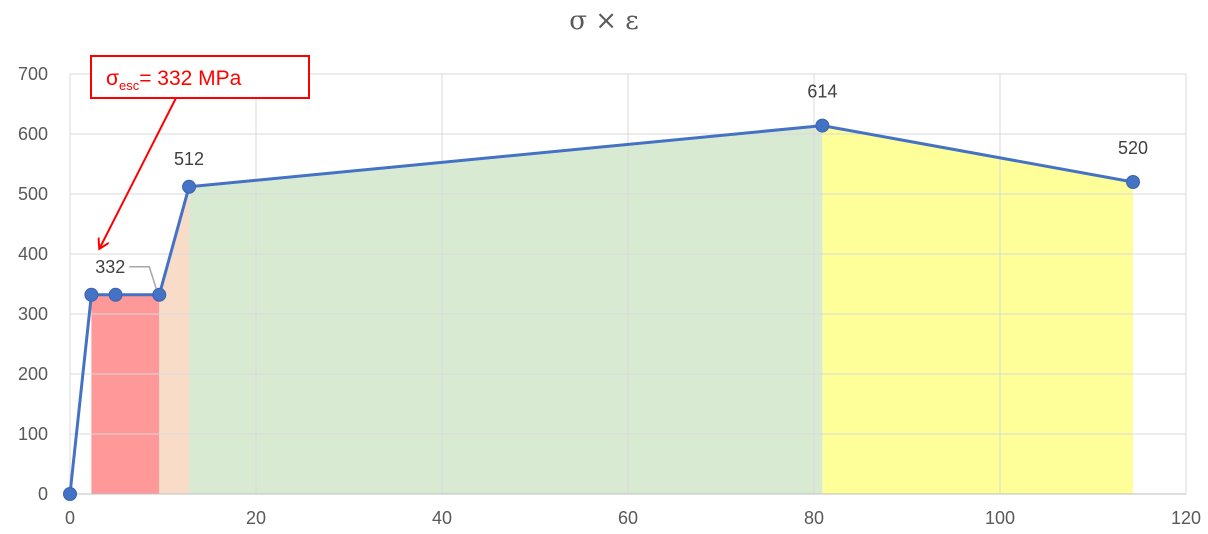  I want to click on y-tick-label: 100, so click(33, 434).